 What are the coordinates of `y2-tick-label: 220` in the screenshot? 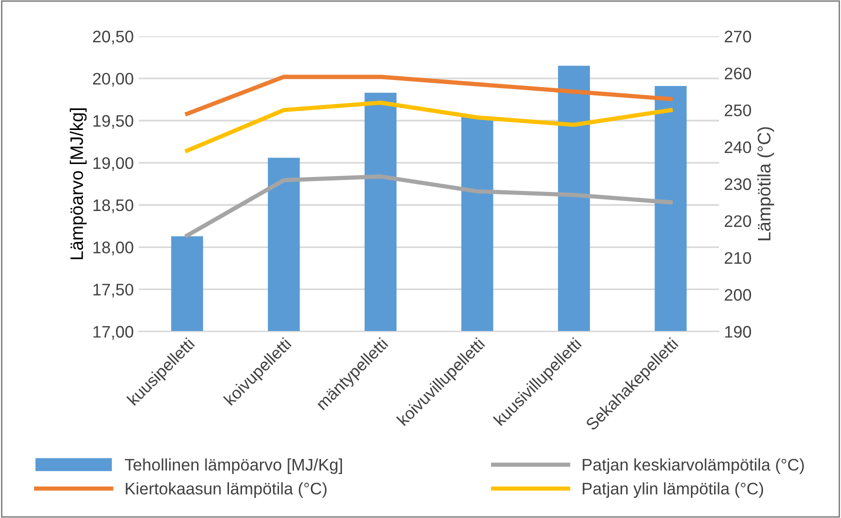 It's located at (738, 221).